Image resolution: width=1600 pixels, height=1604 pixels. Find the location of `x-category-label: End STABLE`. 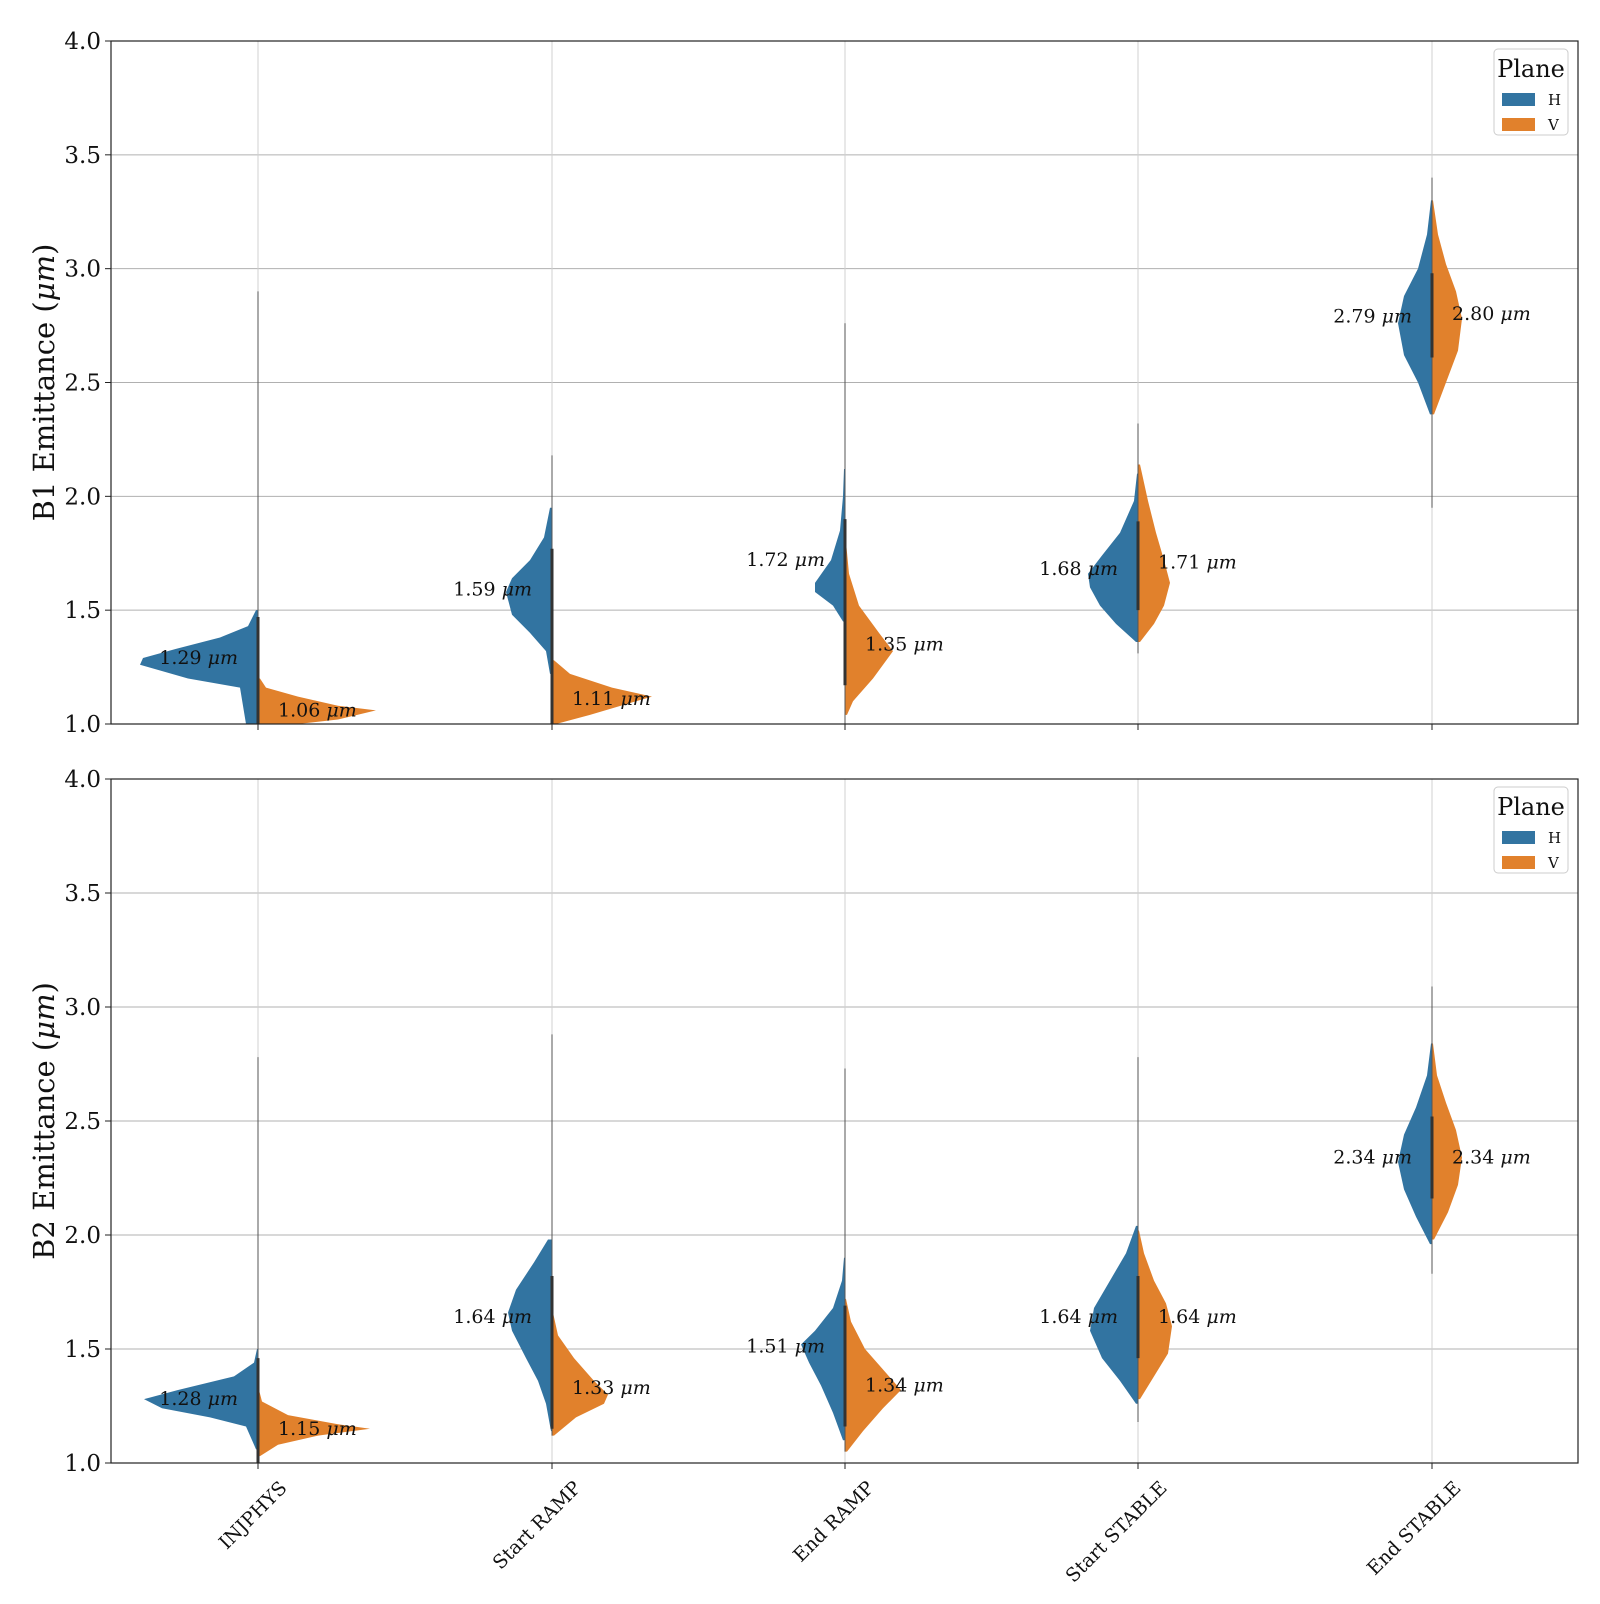

x-category-label: End STABLE is located at coordinates (1414, 1528).